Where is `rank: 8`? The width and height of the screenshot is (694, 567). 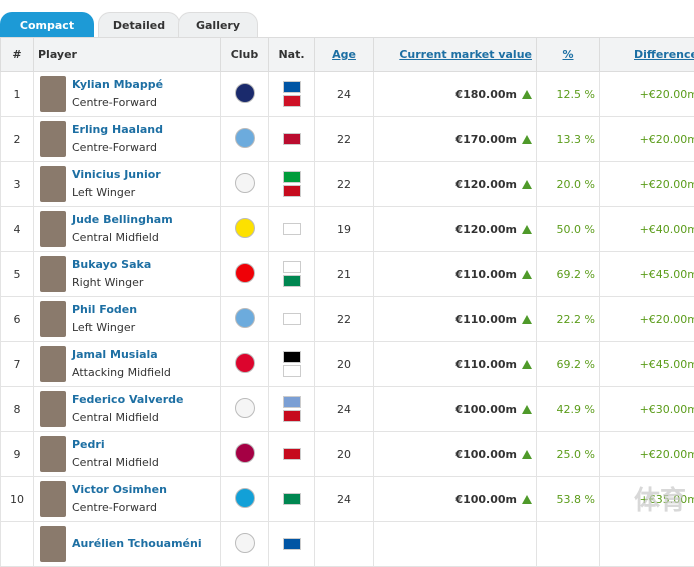
rank: 8 is located at coordinates (17, 409).